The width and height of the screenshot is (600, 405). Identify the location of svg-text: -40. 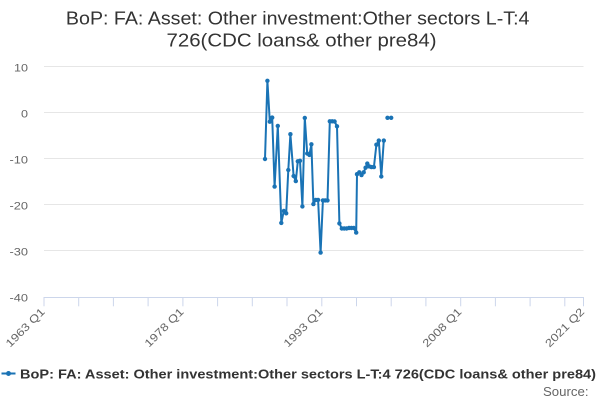
(19, 299).